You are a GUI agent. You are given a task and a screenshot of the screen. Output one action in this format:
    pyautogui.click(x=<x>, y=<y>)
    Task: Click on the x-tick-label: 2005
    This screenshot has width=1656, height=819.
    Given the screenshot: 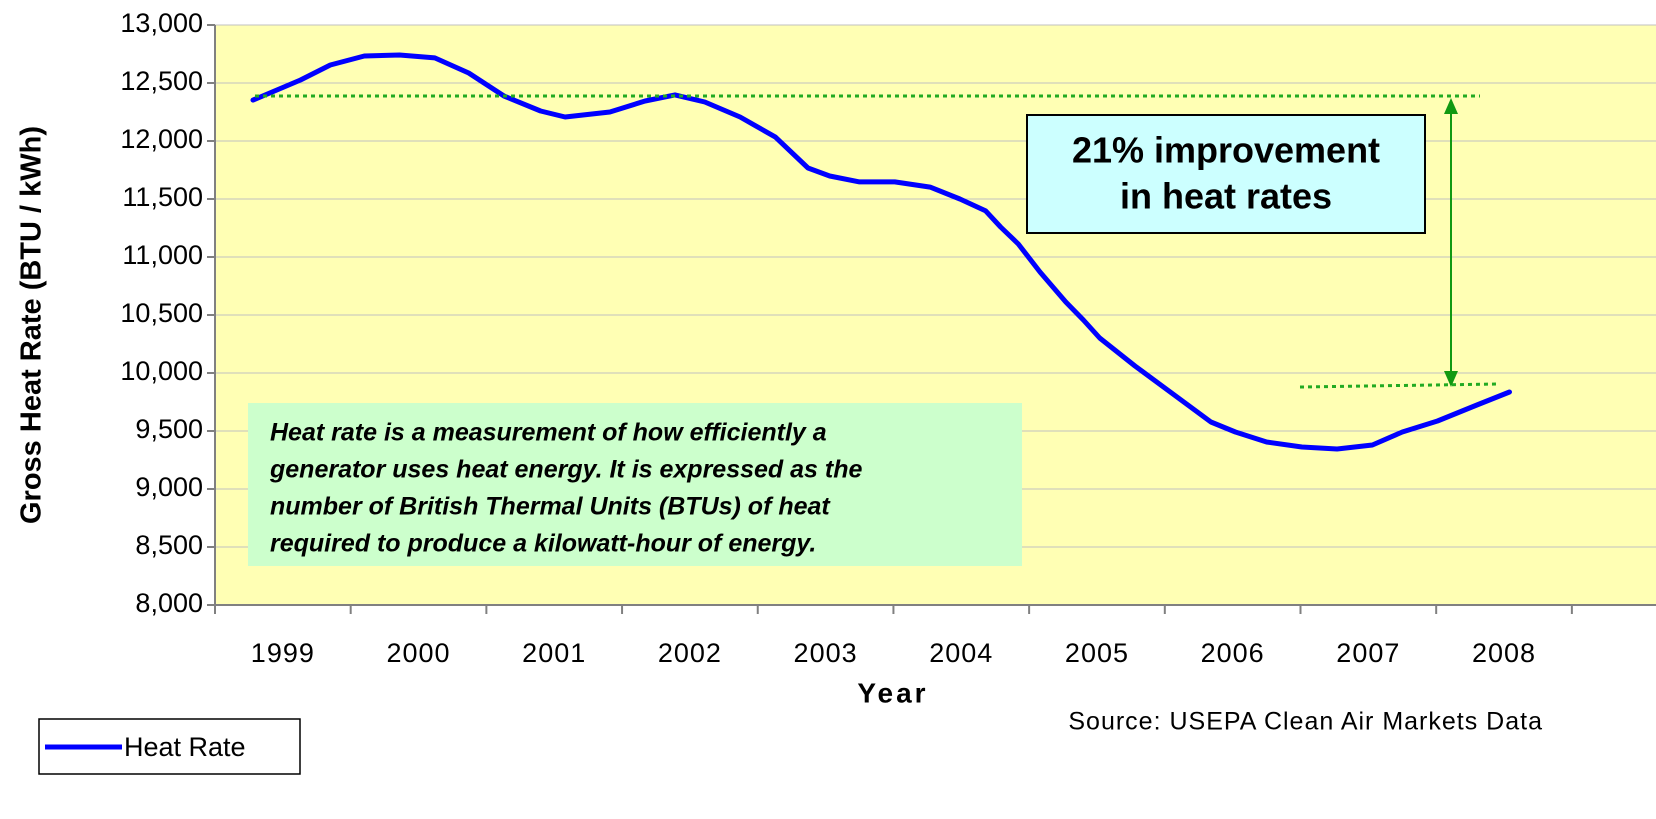 What is the action you would take?
    pyautogui.click(x=1097, y=653)
    